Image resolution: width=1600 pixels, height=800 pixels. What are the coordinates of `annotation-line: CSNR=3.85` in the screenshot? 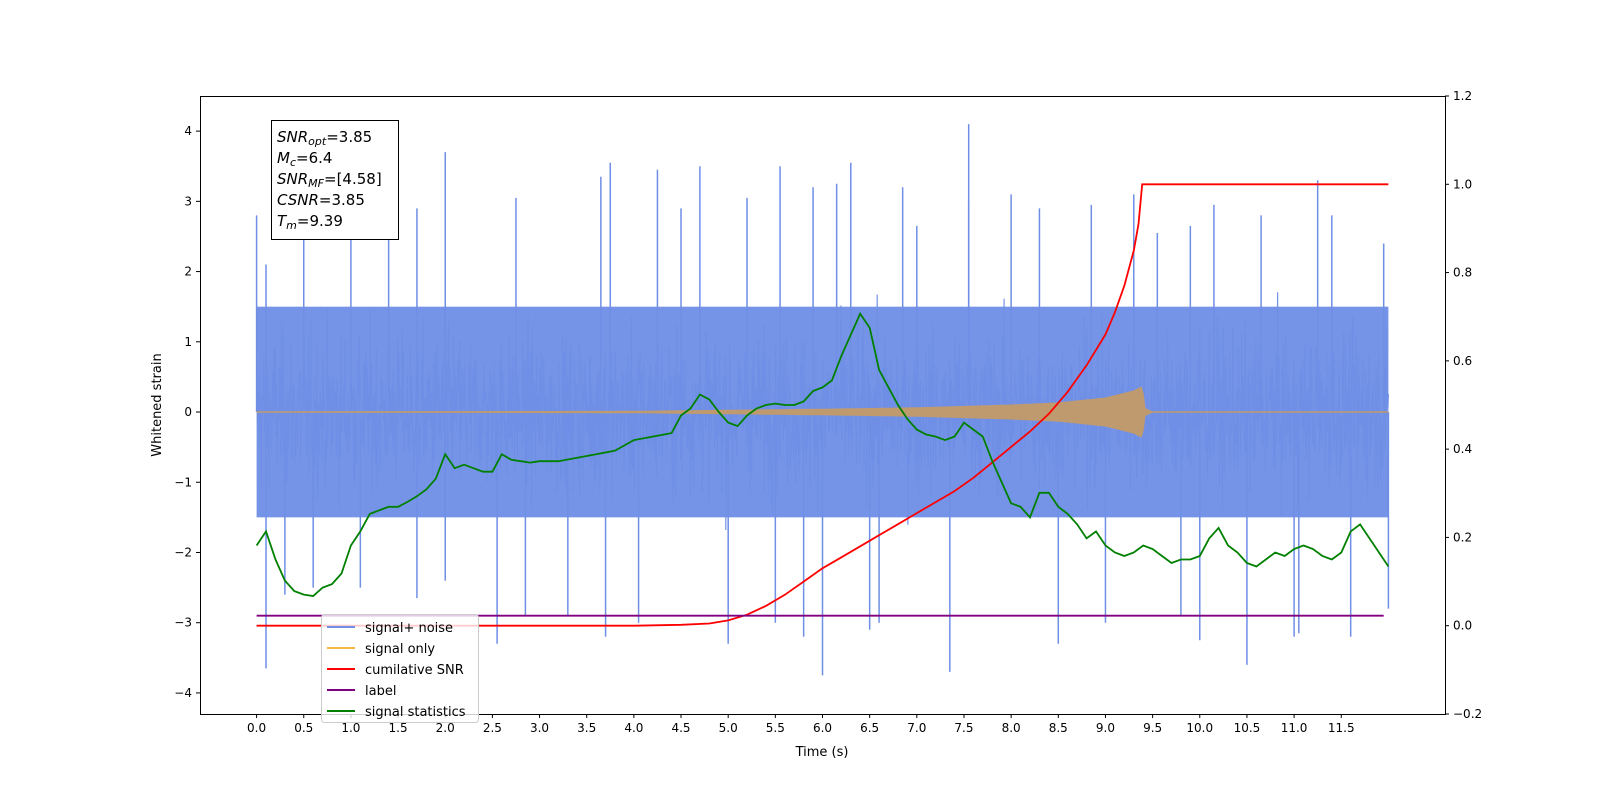 It's located at (321, 200).